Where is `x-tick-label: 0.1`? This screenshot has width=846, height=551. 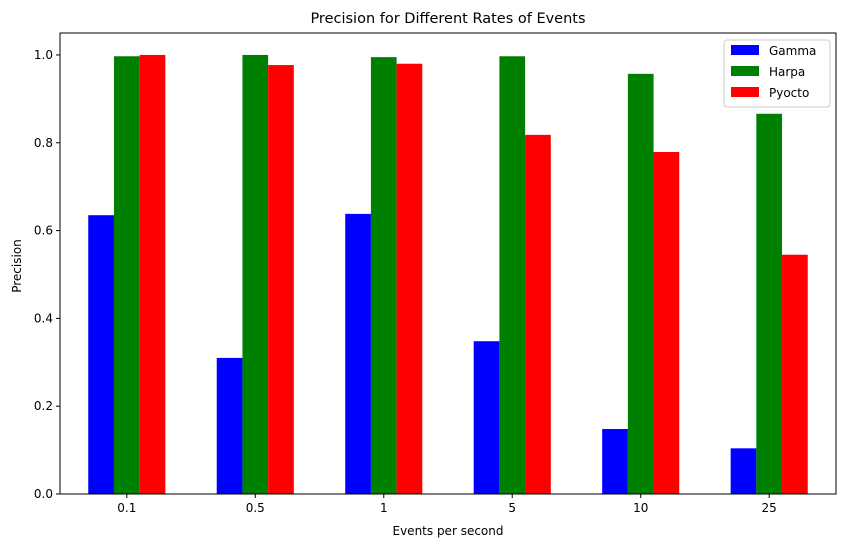
x-tick-label: 0.1 is located at coordinates (126, 508).